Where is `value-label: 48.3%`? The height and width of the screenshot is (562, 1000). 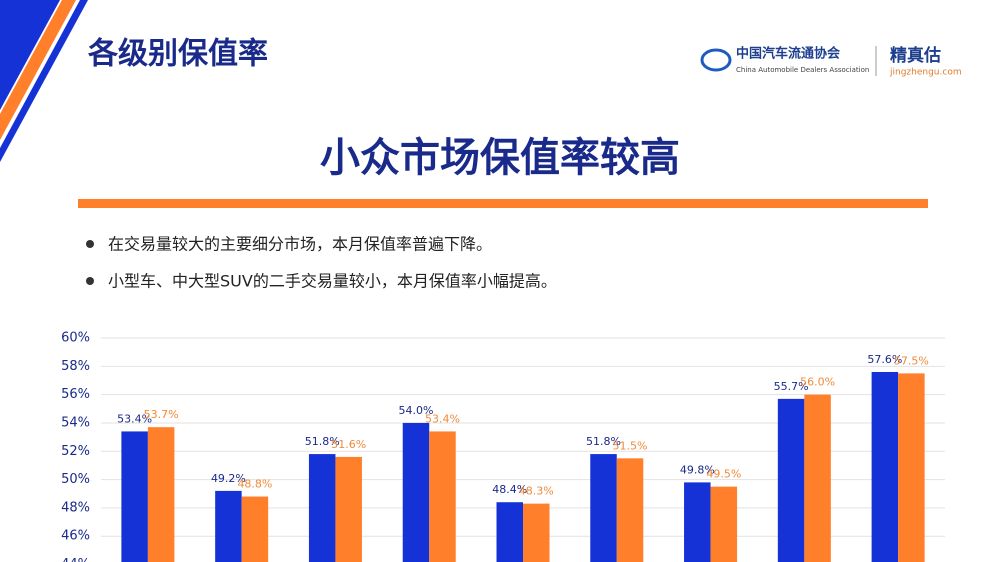
value-label: 48.3% is located at coordinates (536, 491).